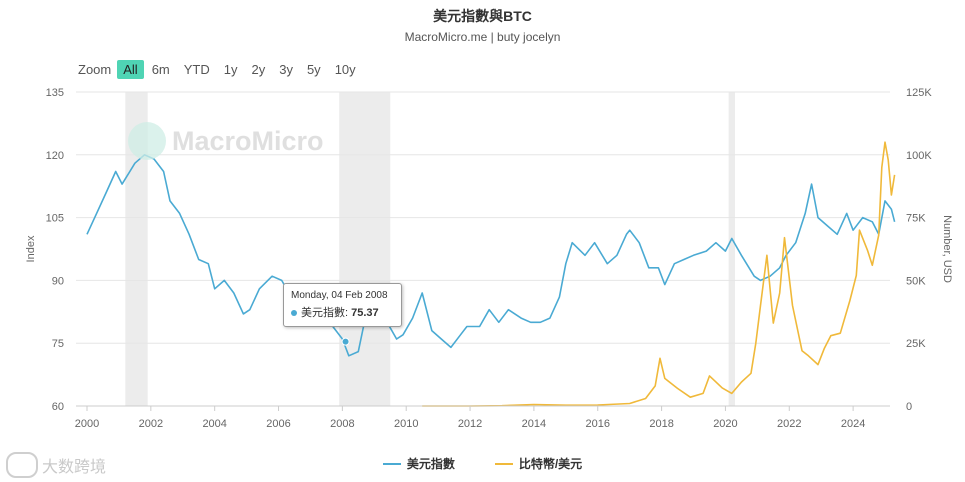 This screenshot has height=482, width=965. What do you see at coordinates (31, 248) in the screenshot?
I see `y-left-axis-title: Index` at bounding box center [31, 248].